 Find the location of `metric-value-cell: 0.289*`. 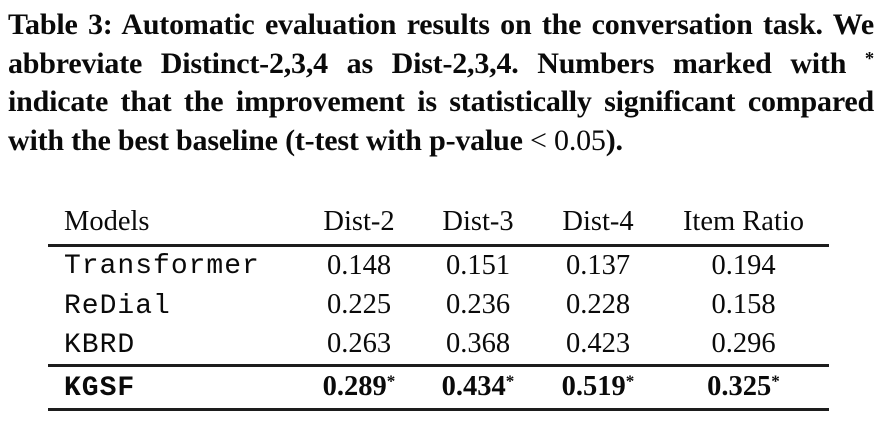

metric-value-cell: 0.289* is located at coordinates (359, 387).